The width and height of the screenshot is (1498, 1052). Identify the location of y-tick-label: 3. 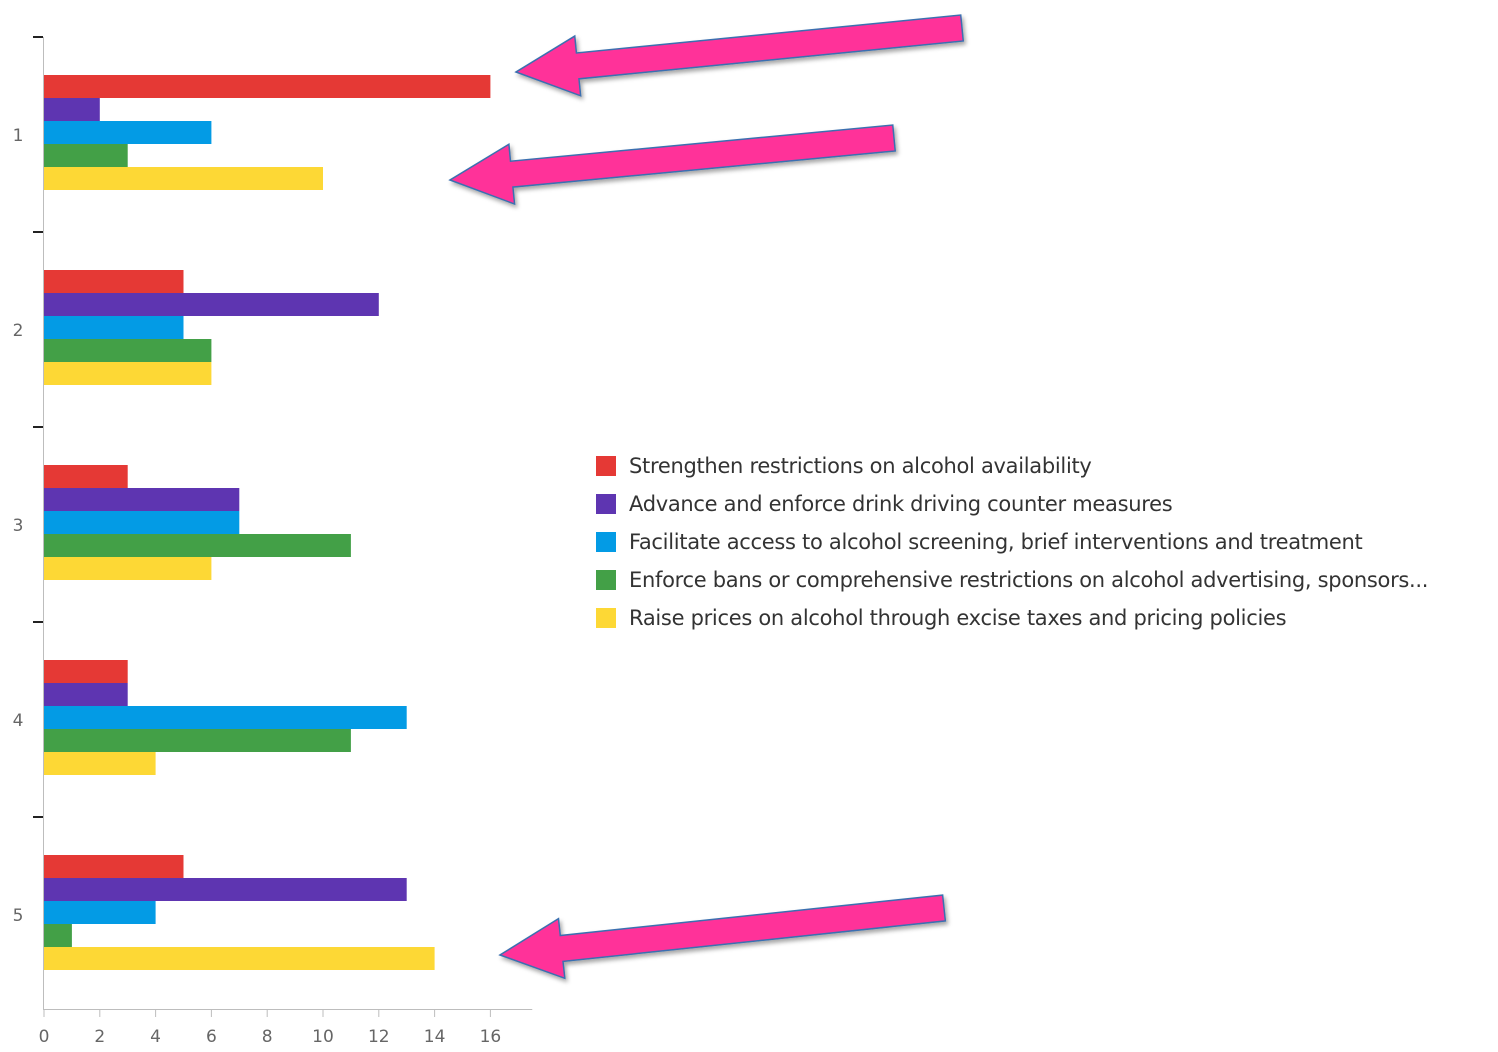
(18, 526).